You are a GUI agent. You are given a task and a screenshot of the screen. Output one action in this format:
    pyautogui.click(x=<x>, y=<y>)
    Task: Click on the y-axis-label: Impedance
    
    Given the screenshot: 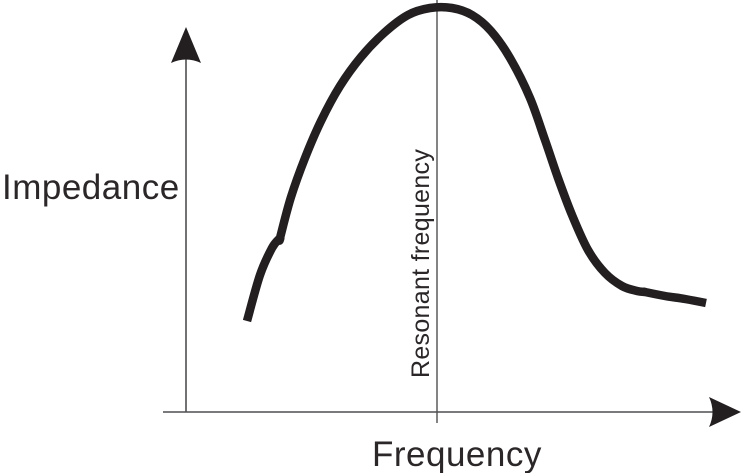 What is the action you would take?
    pyautogui.click(x=91, y=187)
    